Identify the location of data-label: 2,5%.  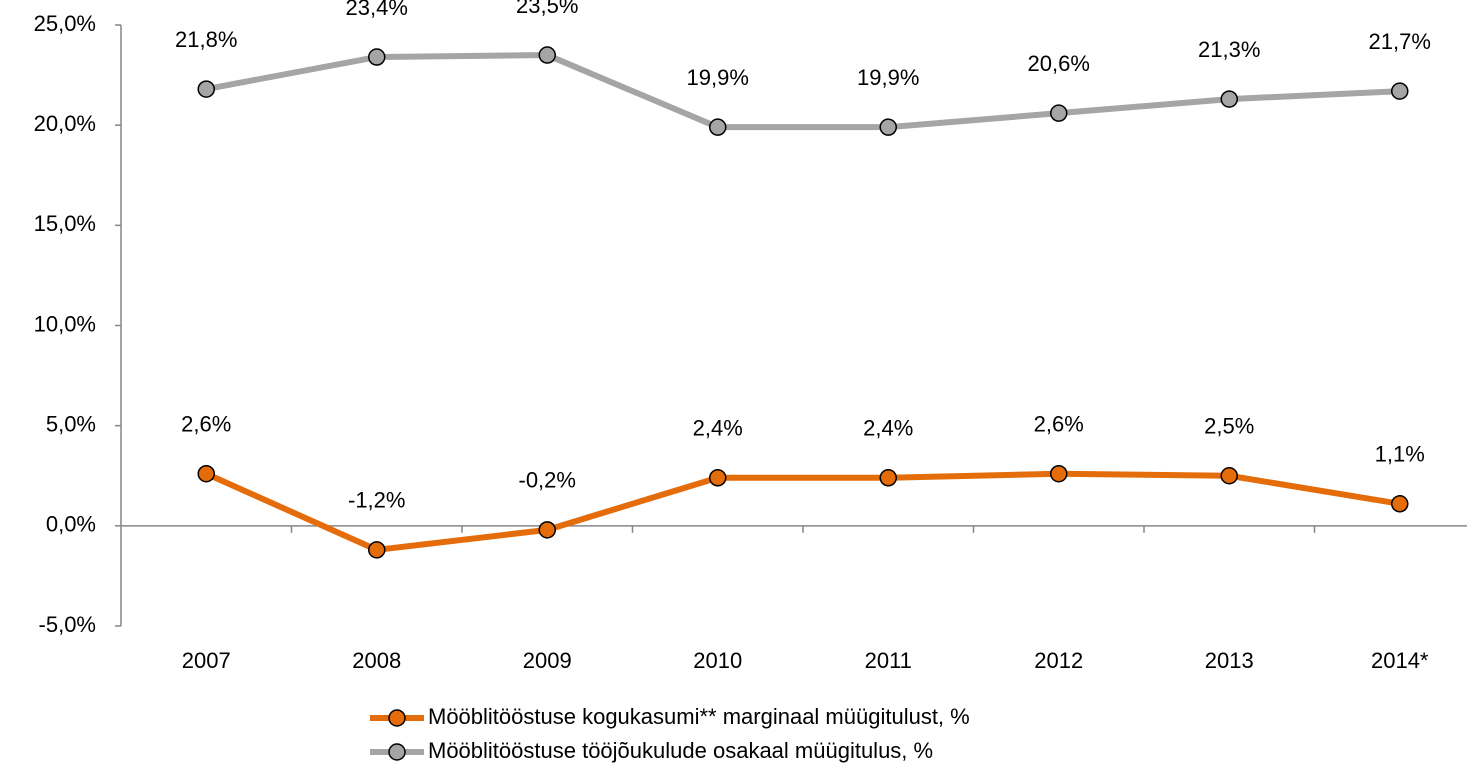
(1229, 426).